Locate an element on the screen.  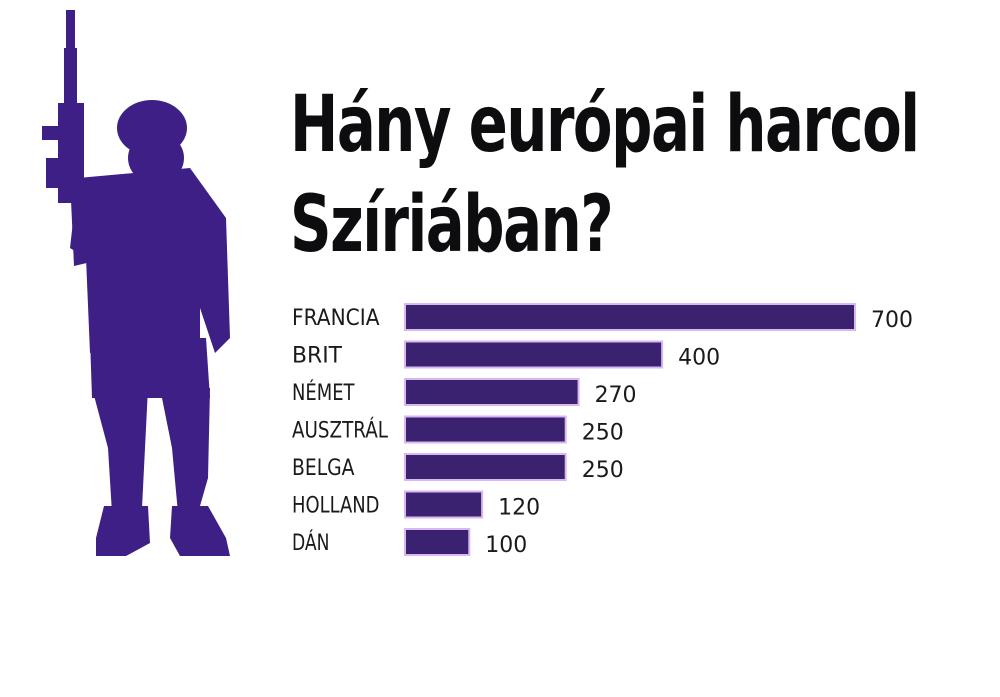
category-label: FRANCIA is located at coordinates (336, 318).